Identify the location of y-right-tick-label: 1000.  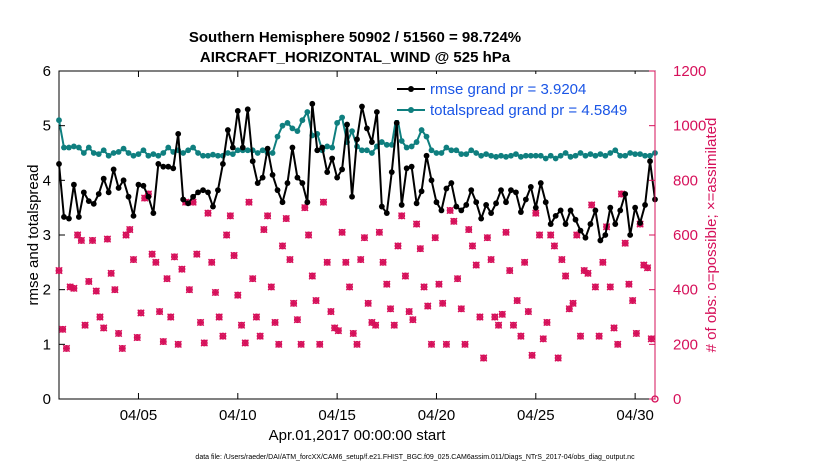
(689, 126).